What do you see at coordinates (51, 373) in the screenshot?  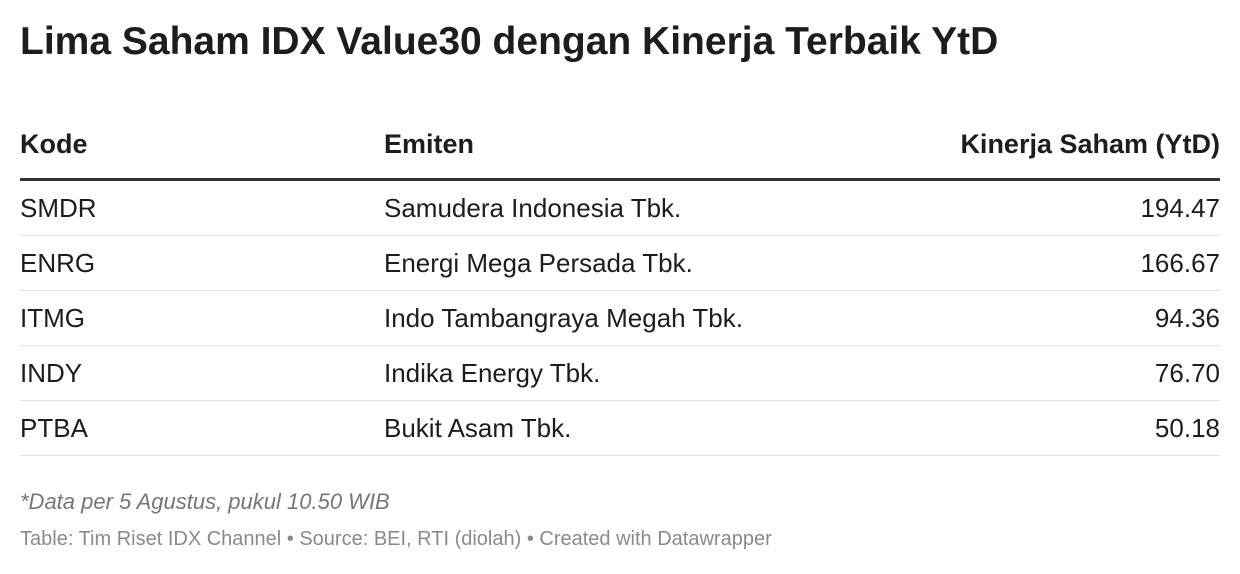 I see `table-cell: INDY` at bounding box center [51, 373].